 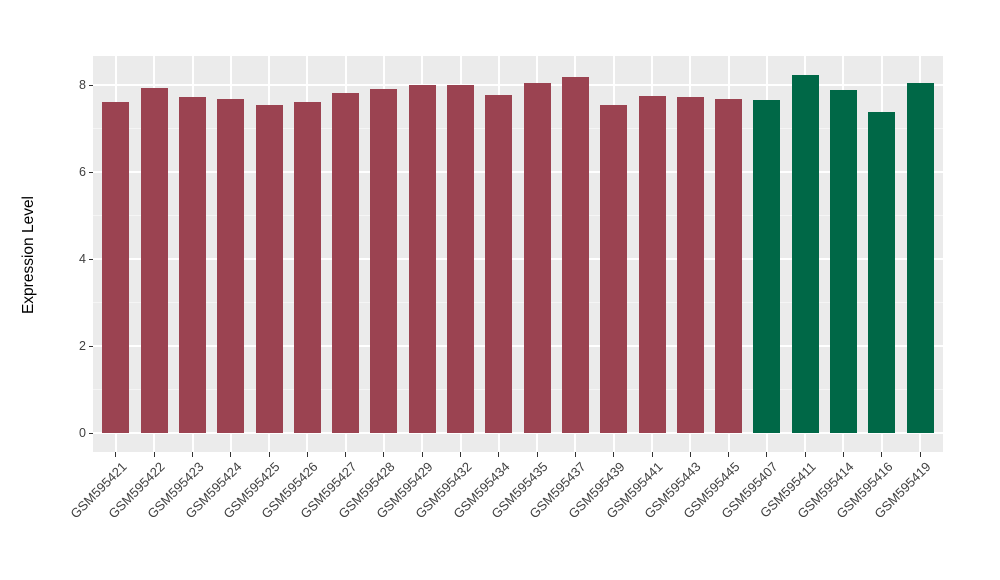 What do you see at coordinates (614, 454) in the screenshot?
I see `x-tick-mark-GSM595439` at bounding box center [614, 454].